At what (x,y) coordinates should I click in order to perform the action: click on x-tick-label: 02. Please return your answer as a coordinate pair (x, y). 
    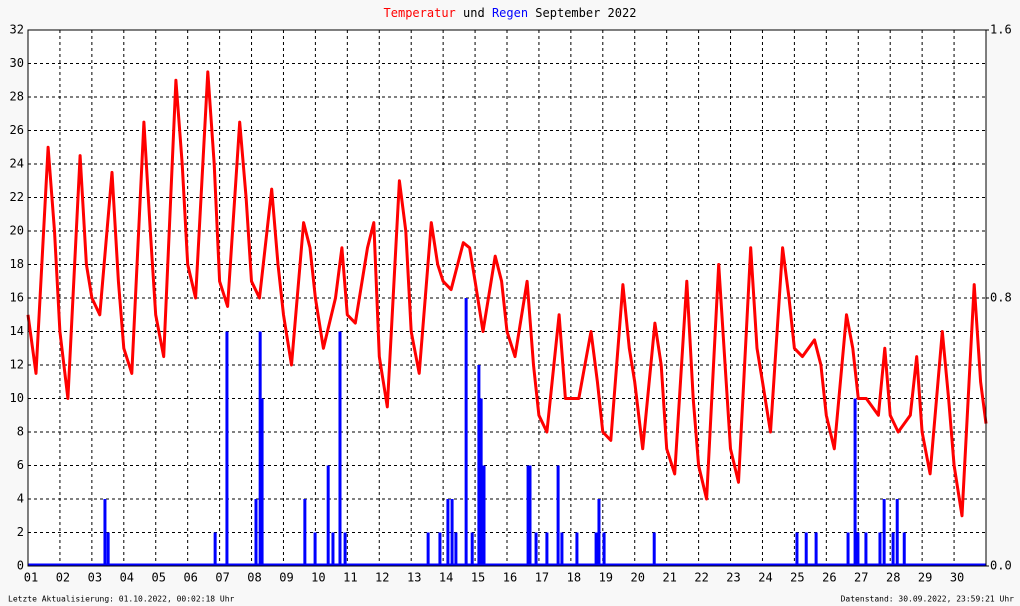
    Looking at the image, I should click on (63, 578).